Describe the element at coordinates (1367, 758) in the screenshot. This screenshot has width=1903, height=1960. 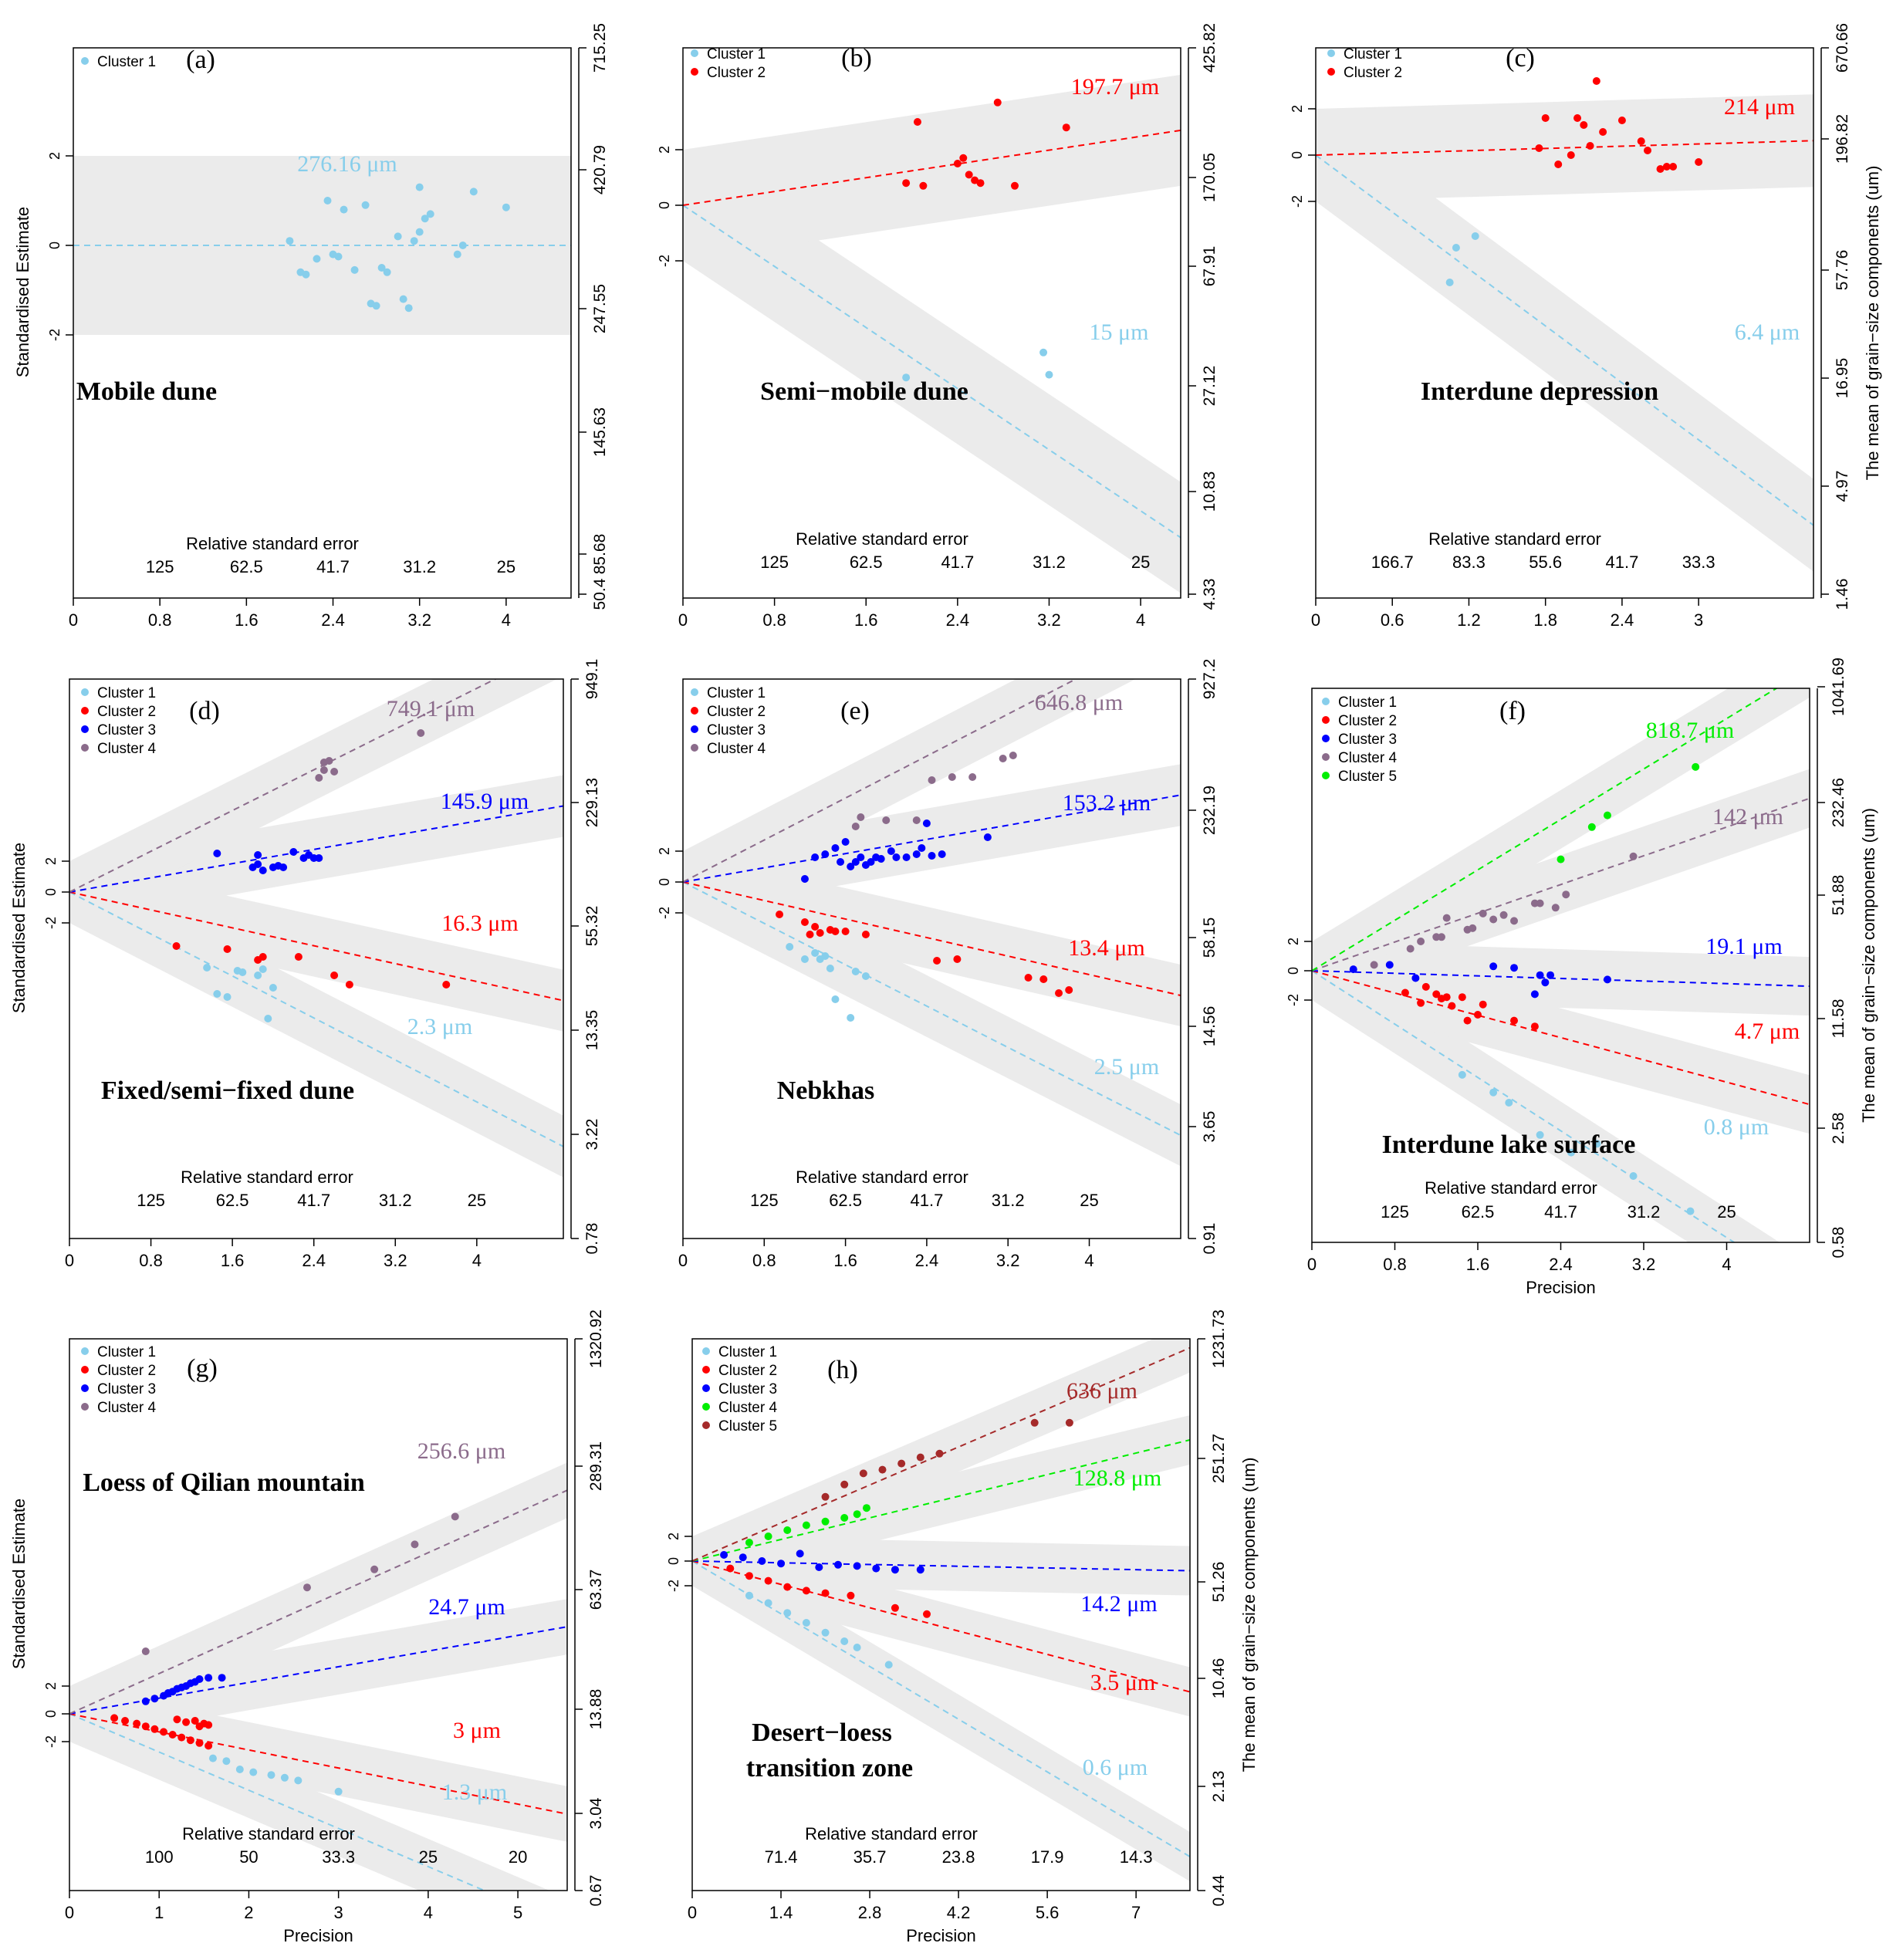
I see `legend-entry: Cluster 4` at that location.